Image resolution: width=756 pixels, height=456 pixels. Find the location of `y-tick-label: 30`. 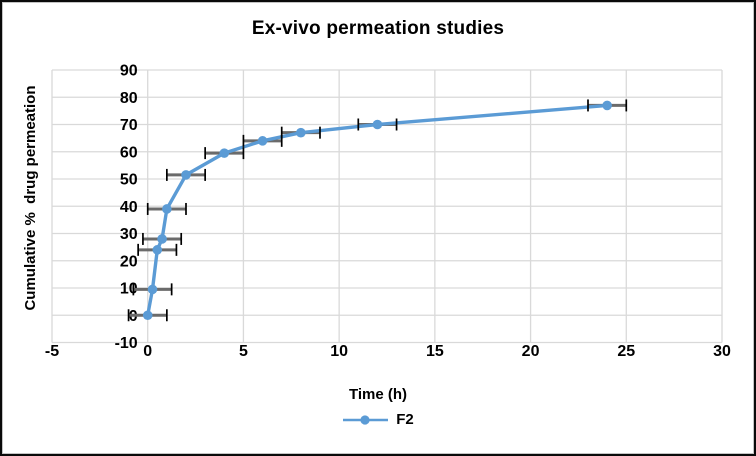

y-tick-label: 30 is located at coordinates (129, 234).